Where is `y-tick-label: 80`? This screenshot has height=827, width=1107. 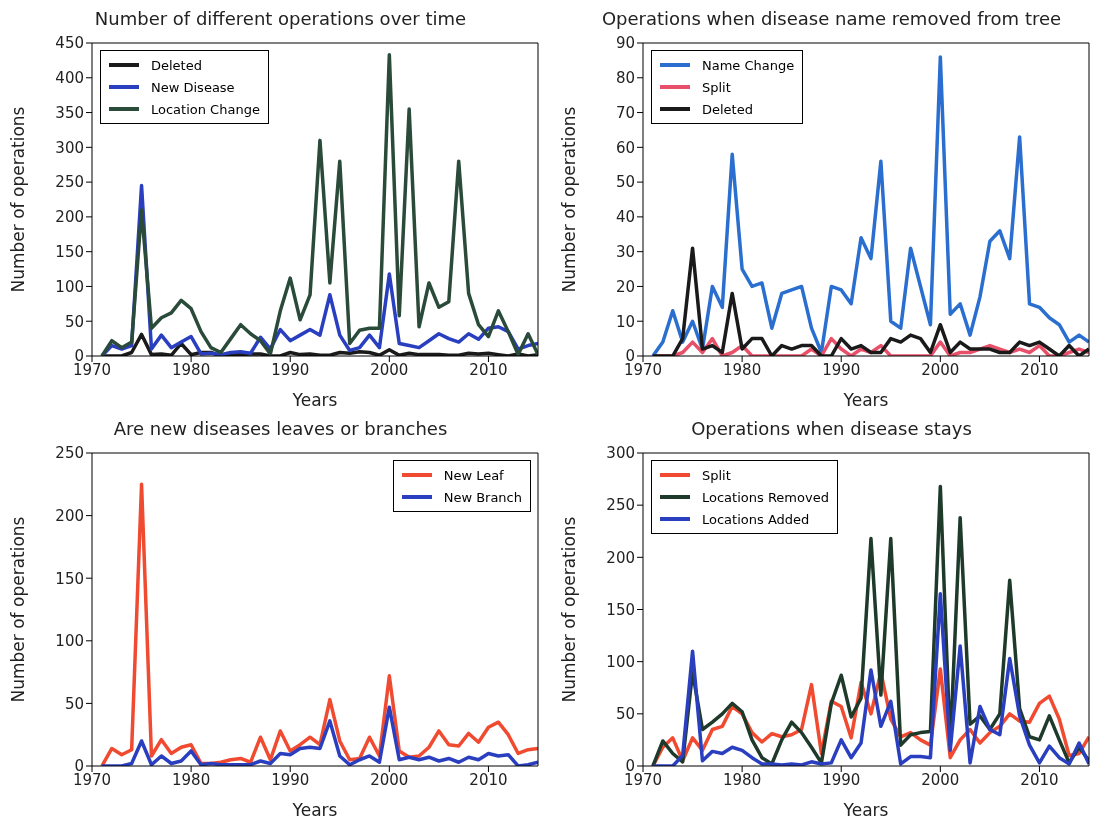 y-tick-label: 80 is located at coordinates (625, 78).